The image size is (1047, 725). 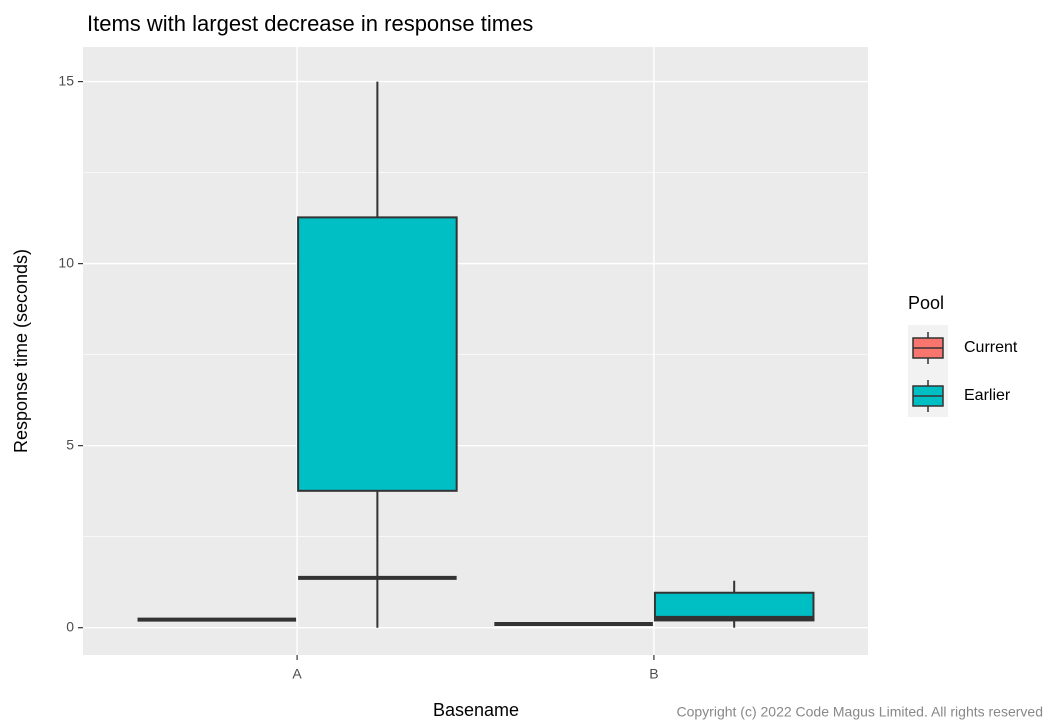 I want to click on y-tick-label: 15, so click(x=66, y=80).